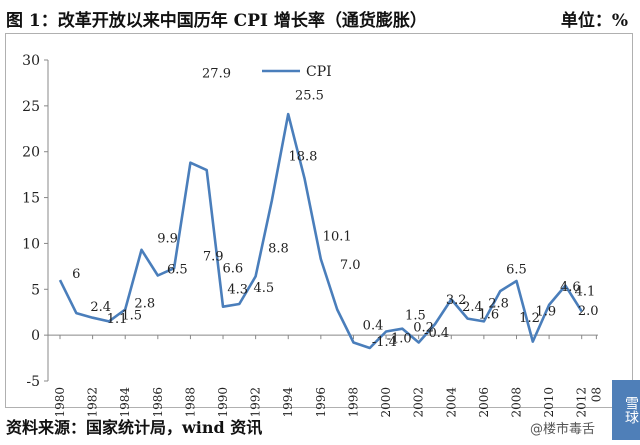 This screenshot has height=445, width=640. I want to click on x-tick-label: 2002, so click(419, 402).